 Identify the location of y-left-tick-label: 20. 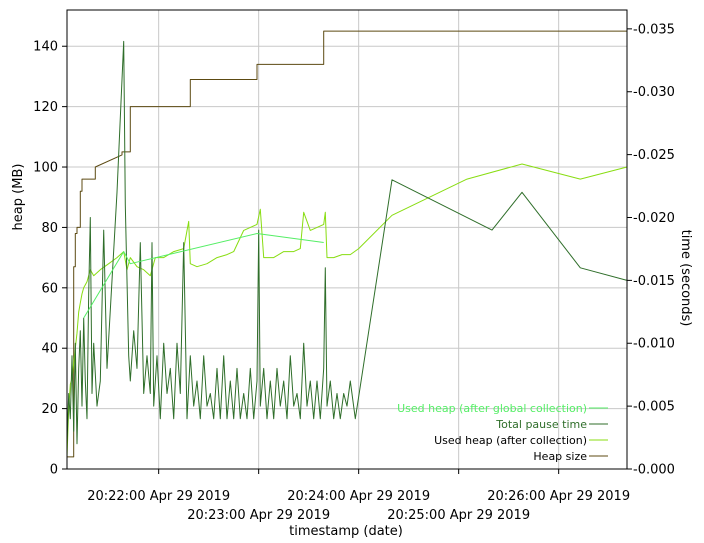
(49, 409).